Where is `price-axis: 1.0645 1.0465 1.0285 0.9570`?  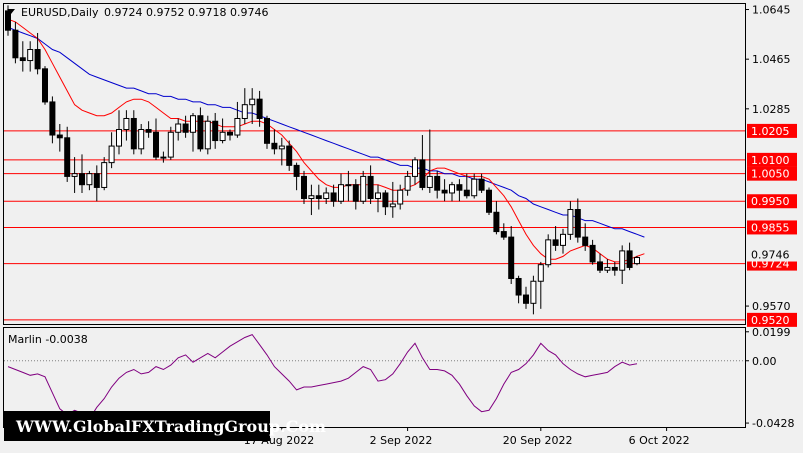 price-axis: 1.0645 1.0465 1.0285 0.9570 is located at coordinates (768, 158).